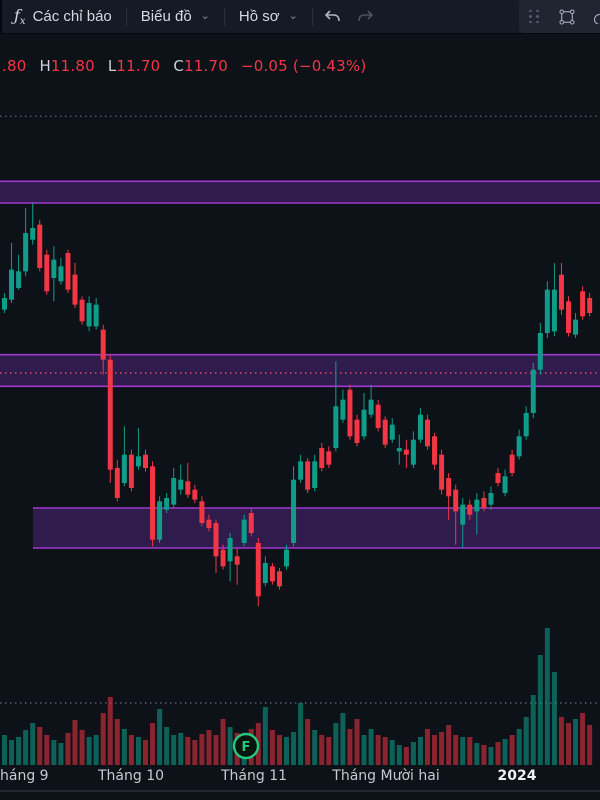 The width and height of the screenshot is (600, 800). What do you see at coordinates (596, 17) in the screenshot?
I see `clipped-tool-icon` at bounding box center [596, 17].